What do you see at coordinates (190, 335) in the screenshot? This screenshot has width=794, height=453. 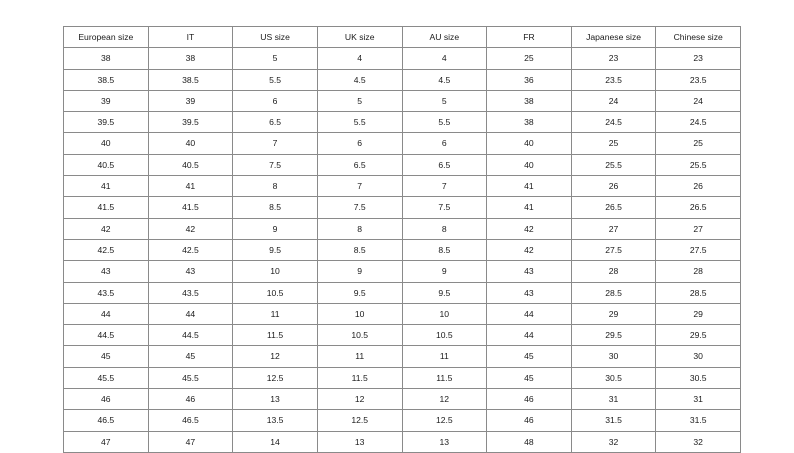 I see `table-cell: 44.5` at bounding box center [190, 335].